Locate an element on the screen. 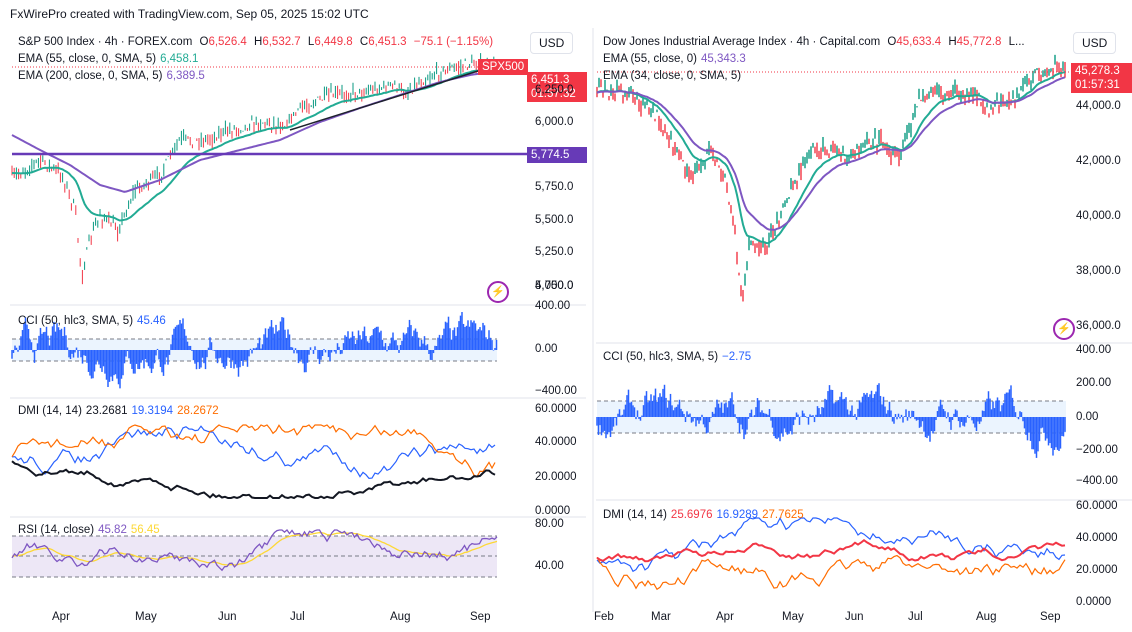 The image size is (1132, 632). right-dmi-legend: DMI (14, 14) 25.6976 16.9289 27.7625 is located at coordinates (703, 515).